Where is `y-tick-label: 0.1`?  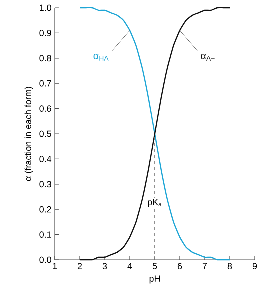 y-tick-label: 0.1 is located at coordinates (46, 235).